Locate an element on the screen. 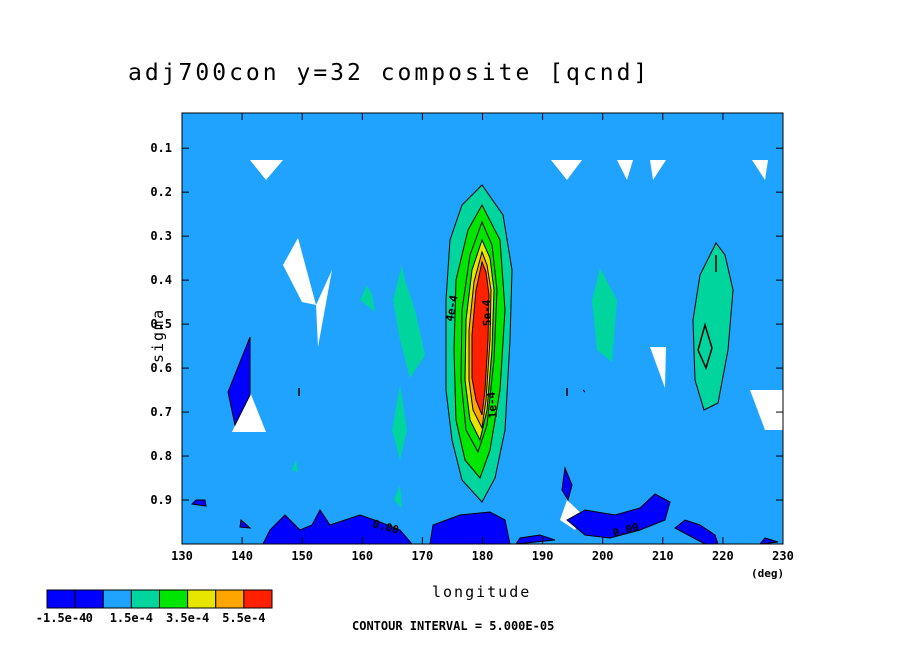 The height and width of the screenshot is (654, 904). colorbar-label: 3.5e-4 is located at coordinates (187, 618).